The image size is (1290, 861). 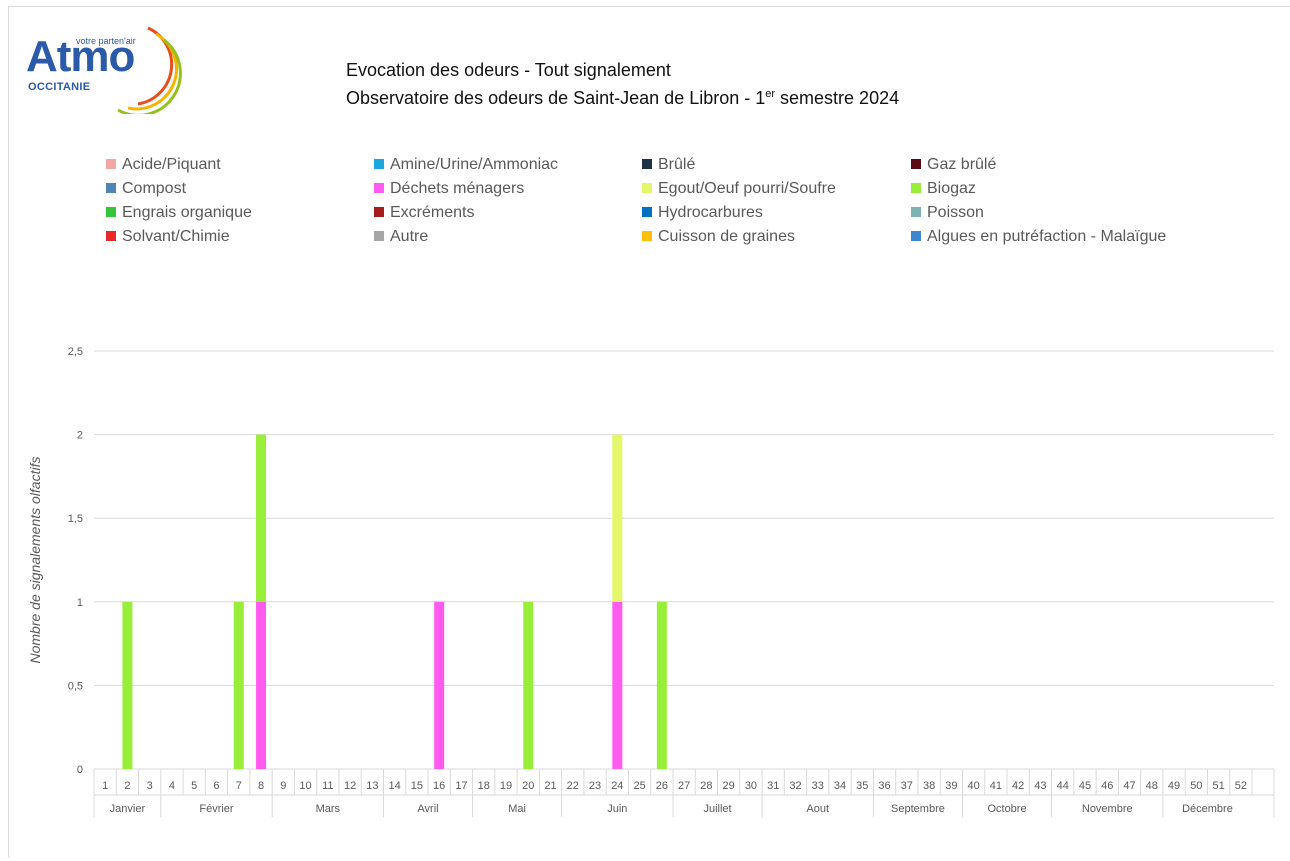 I want to click on legend-label: Algues en putréfaction - Malaïgue, so click(x=1047, y=236).